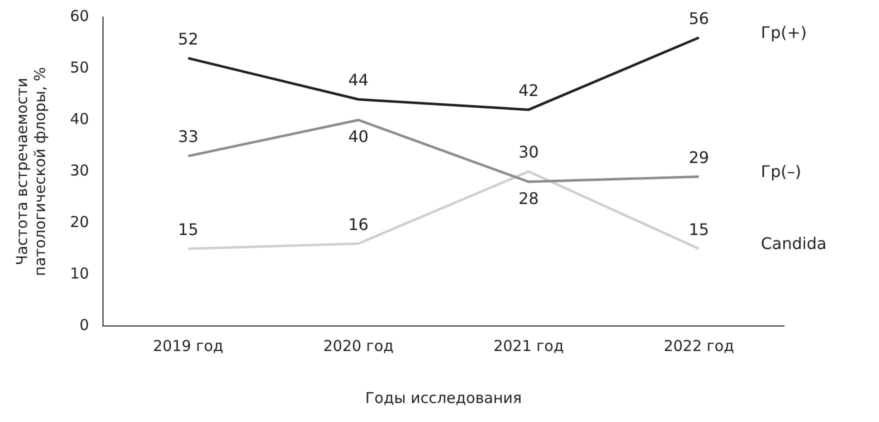 The height and width of the screenshot is (422, 879). I want to click on data-label: 33, so click(188, 136).